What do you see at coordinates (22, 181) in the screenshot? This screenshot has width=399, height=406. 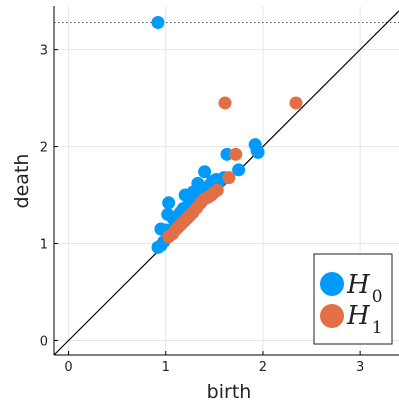 I see `y-axis-label: death` at bounding box center [22, 181].